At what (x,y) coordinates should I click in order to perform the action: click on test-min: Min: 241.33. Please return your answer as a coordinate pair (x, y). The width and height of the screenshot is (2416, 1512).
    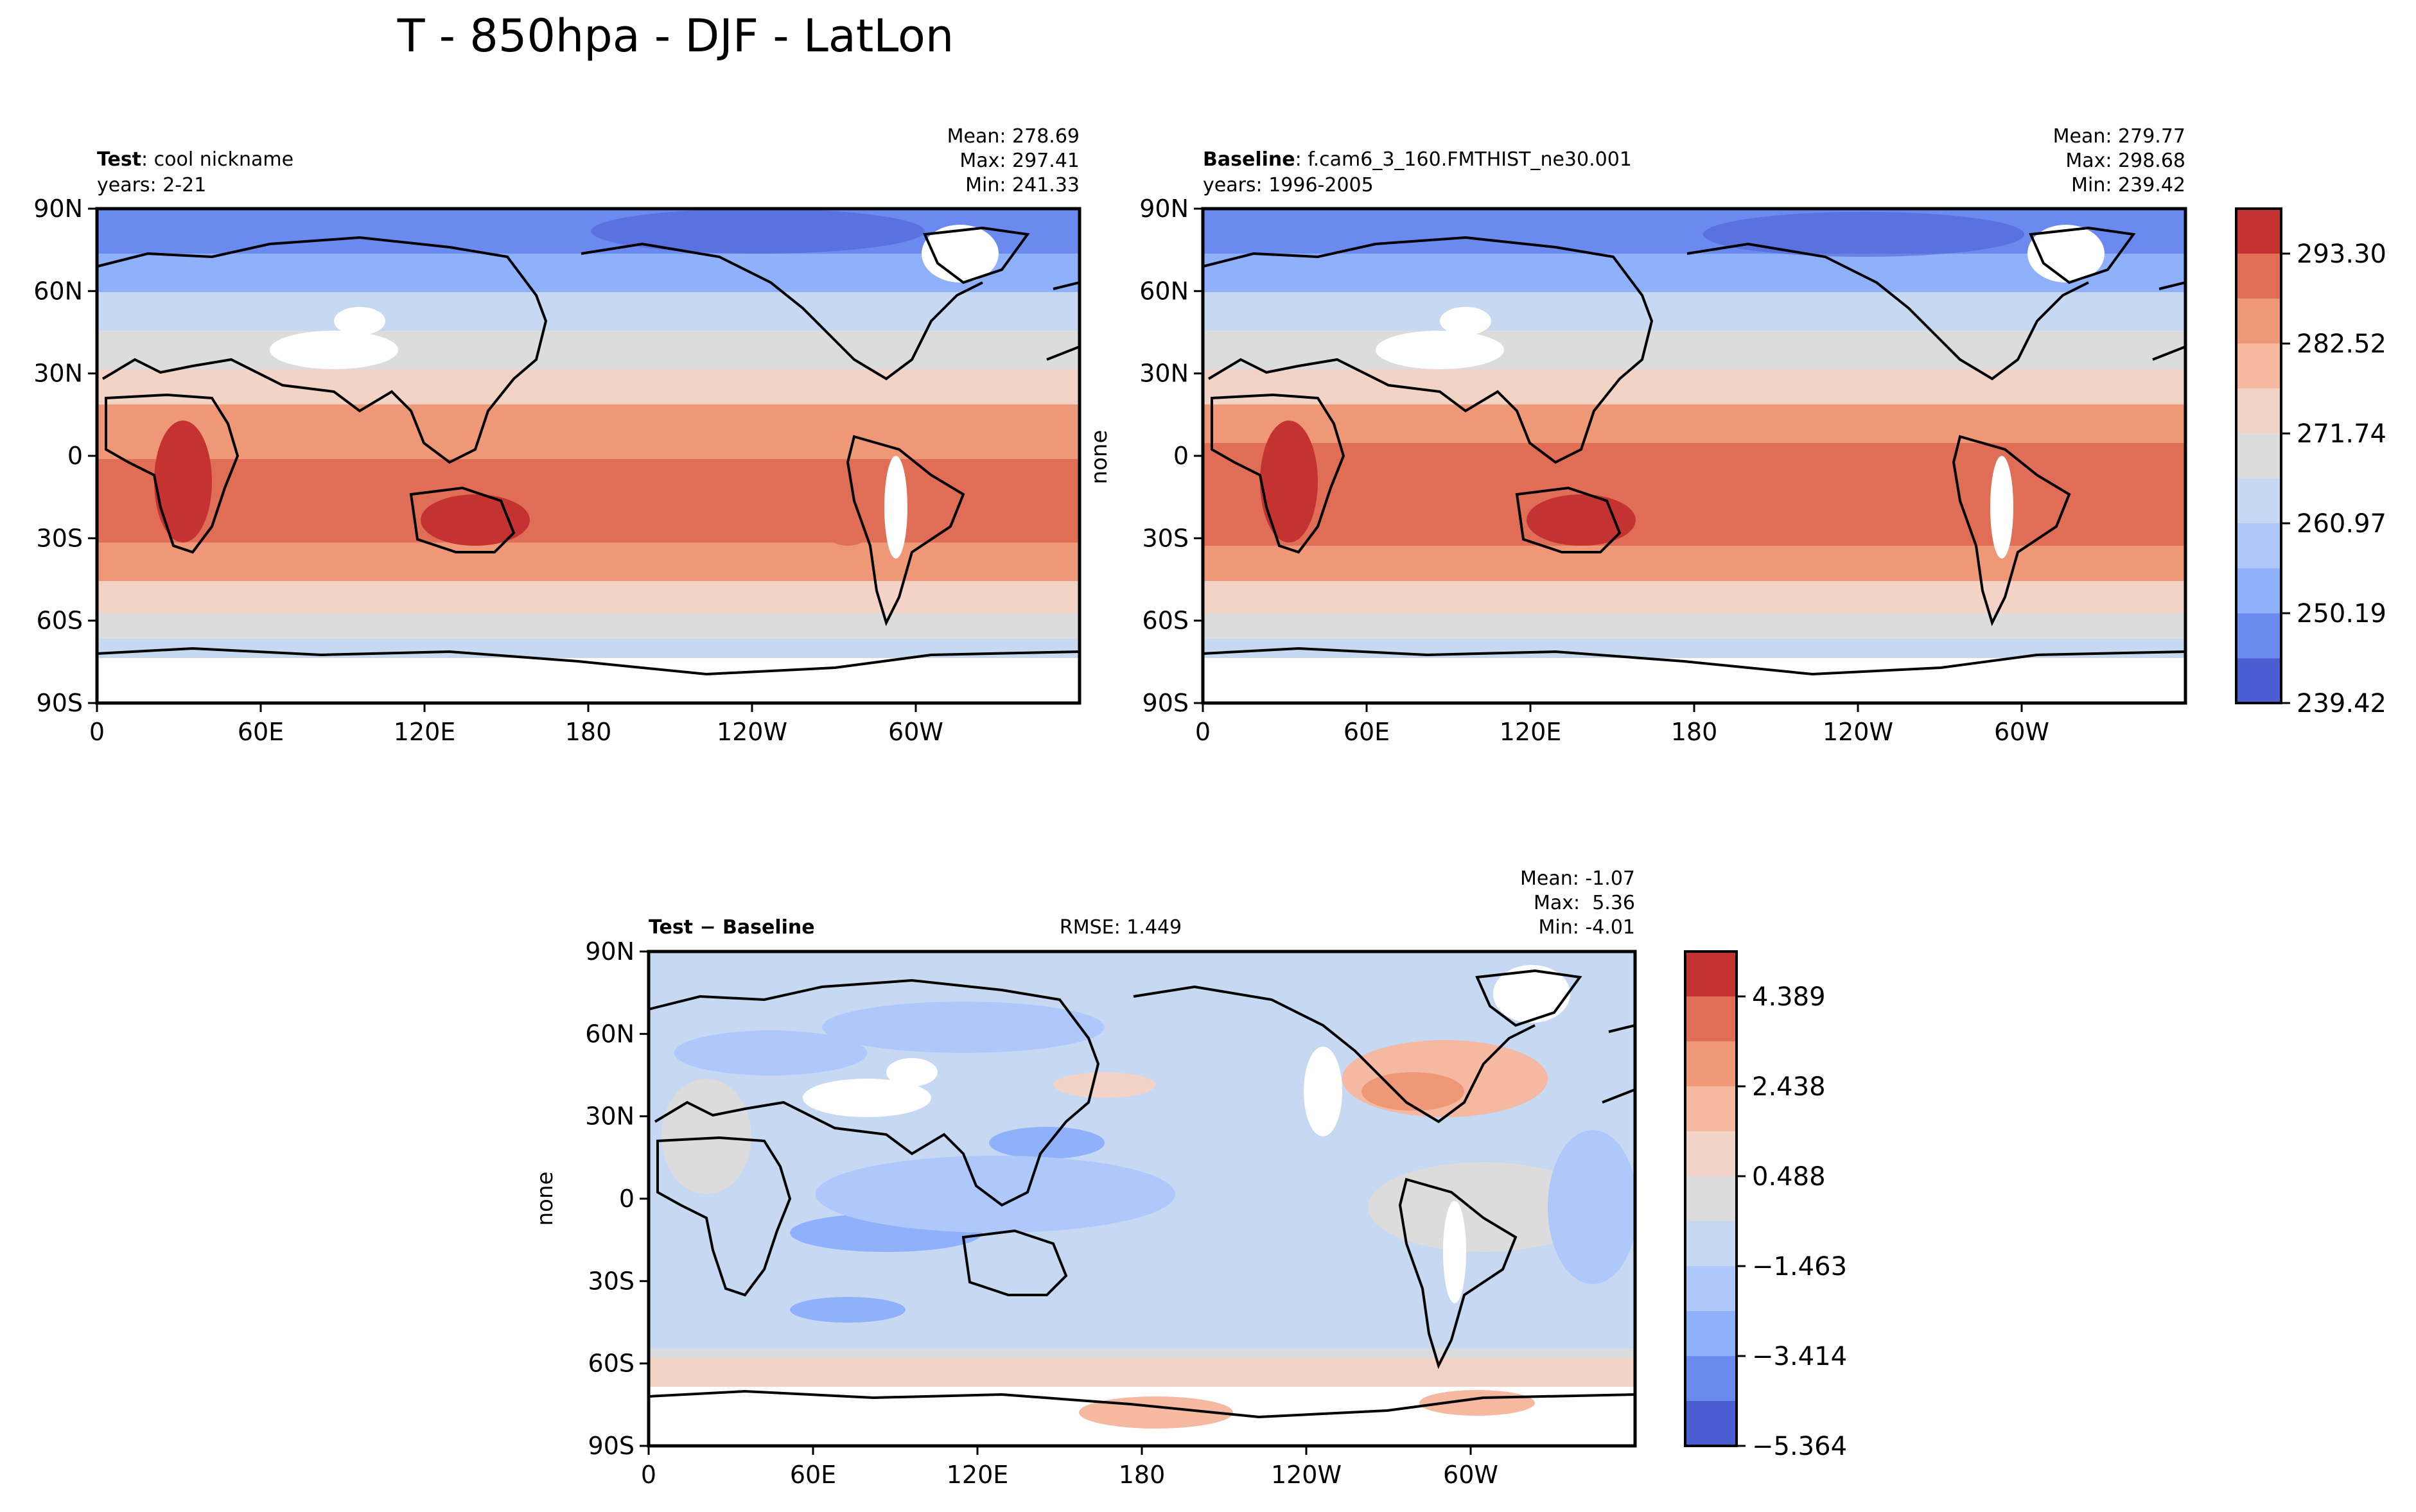
    Looking at the image, I should click on (1022, 185).